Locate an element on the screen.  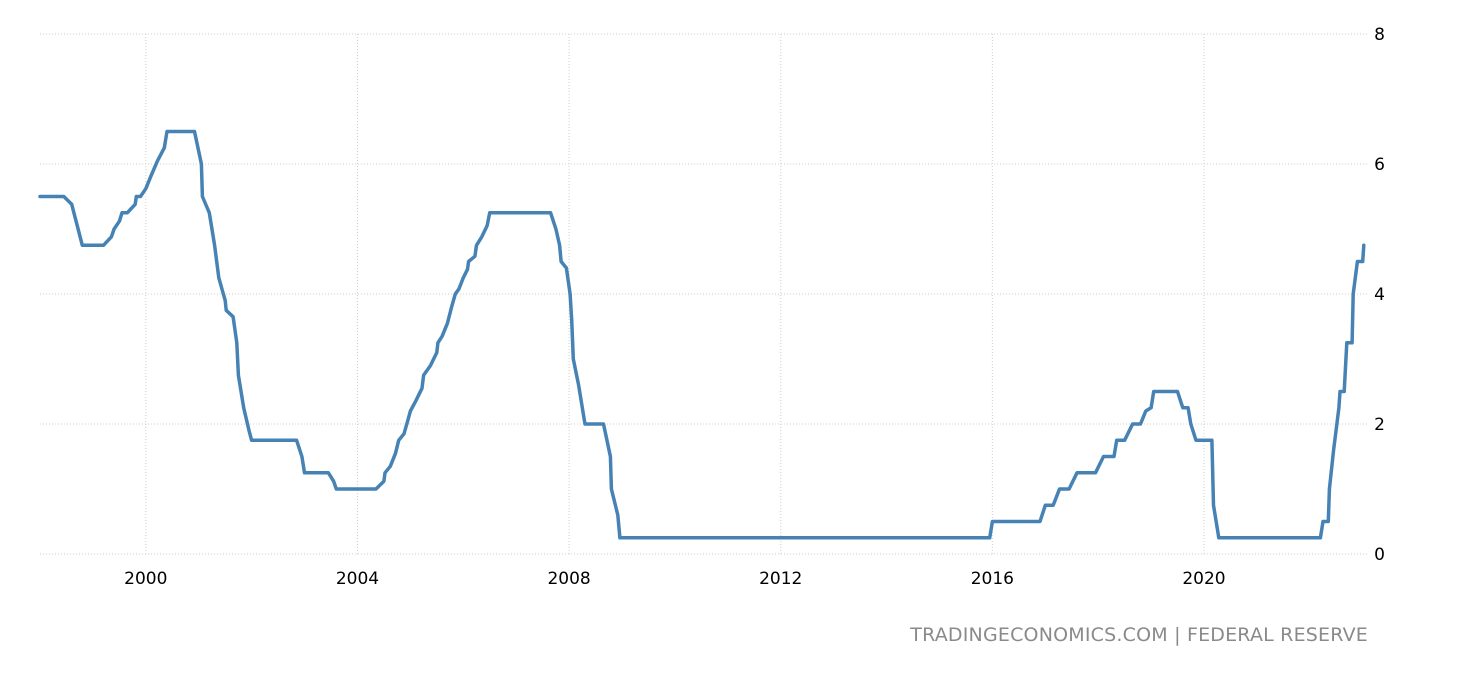
y-tick-label: 6 is located at coordinates (1379, 165).